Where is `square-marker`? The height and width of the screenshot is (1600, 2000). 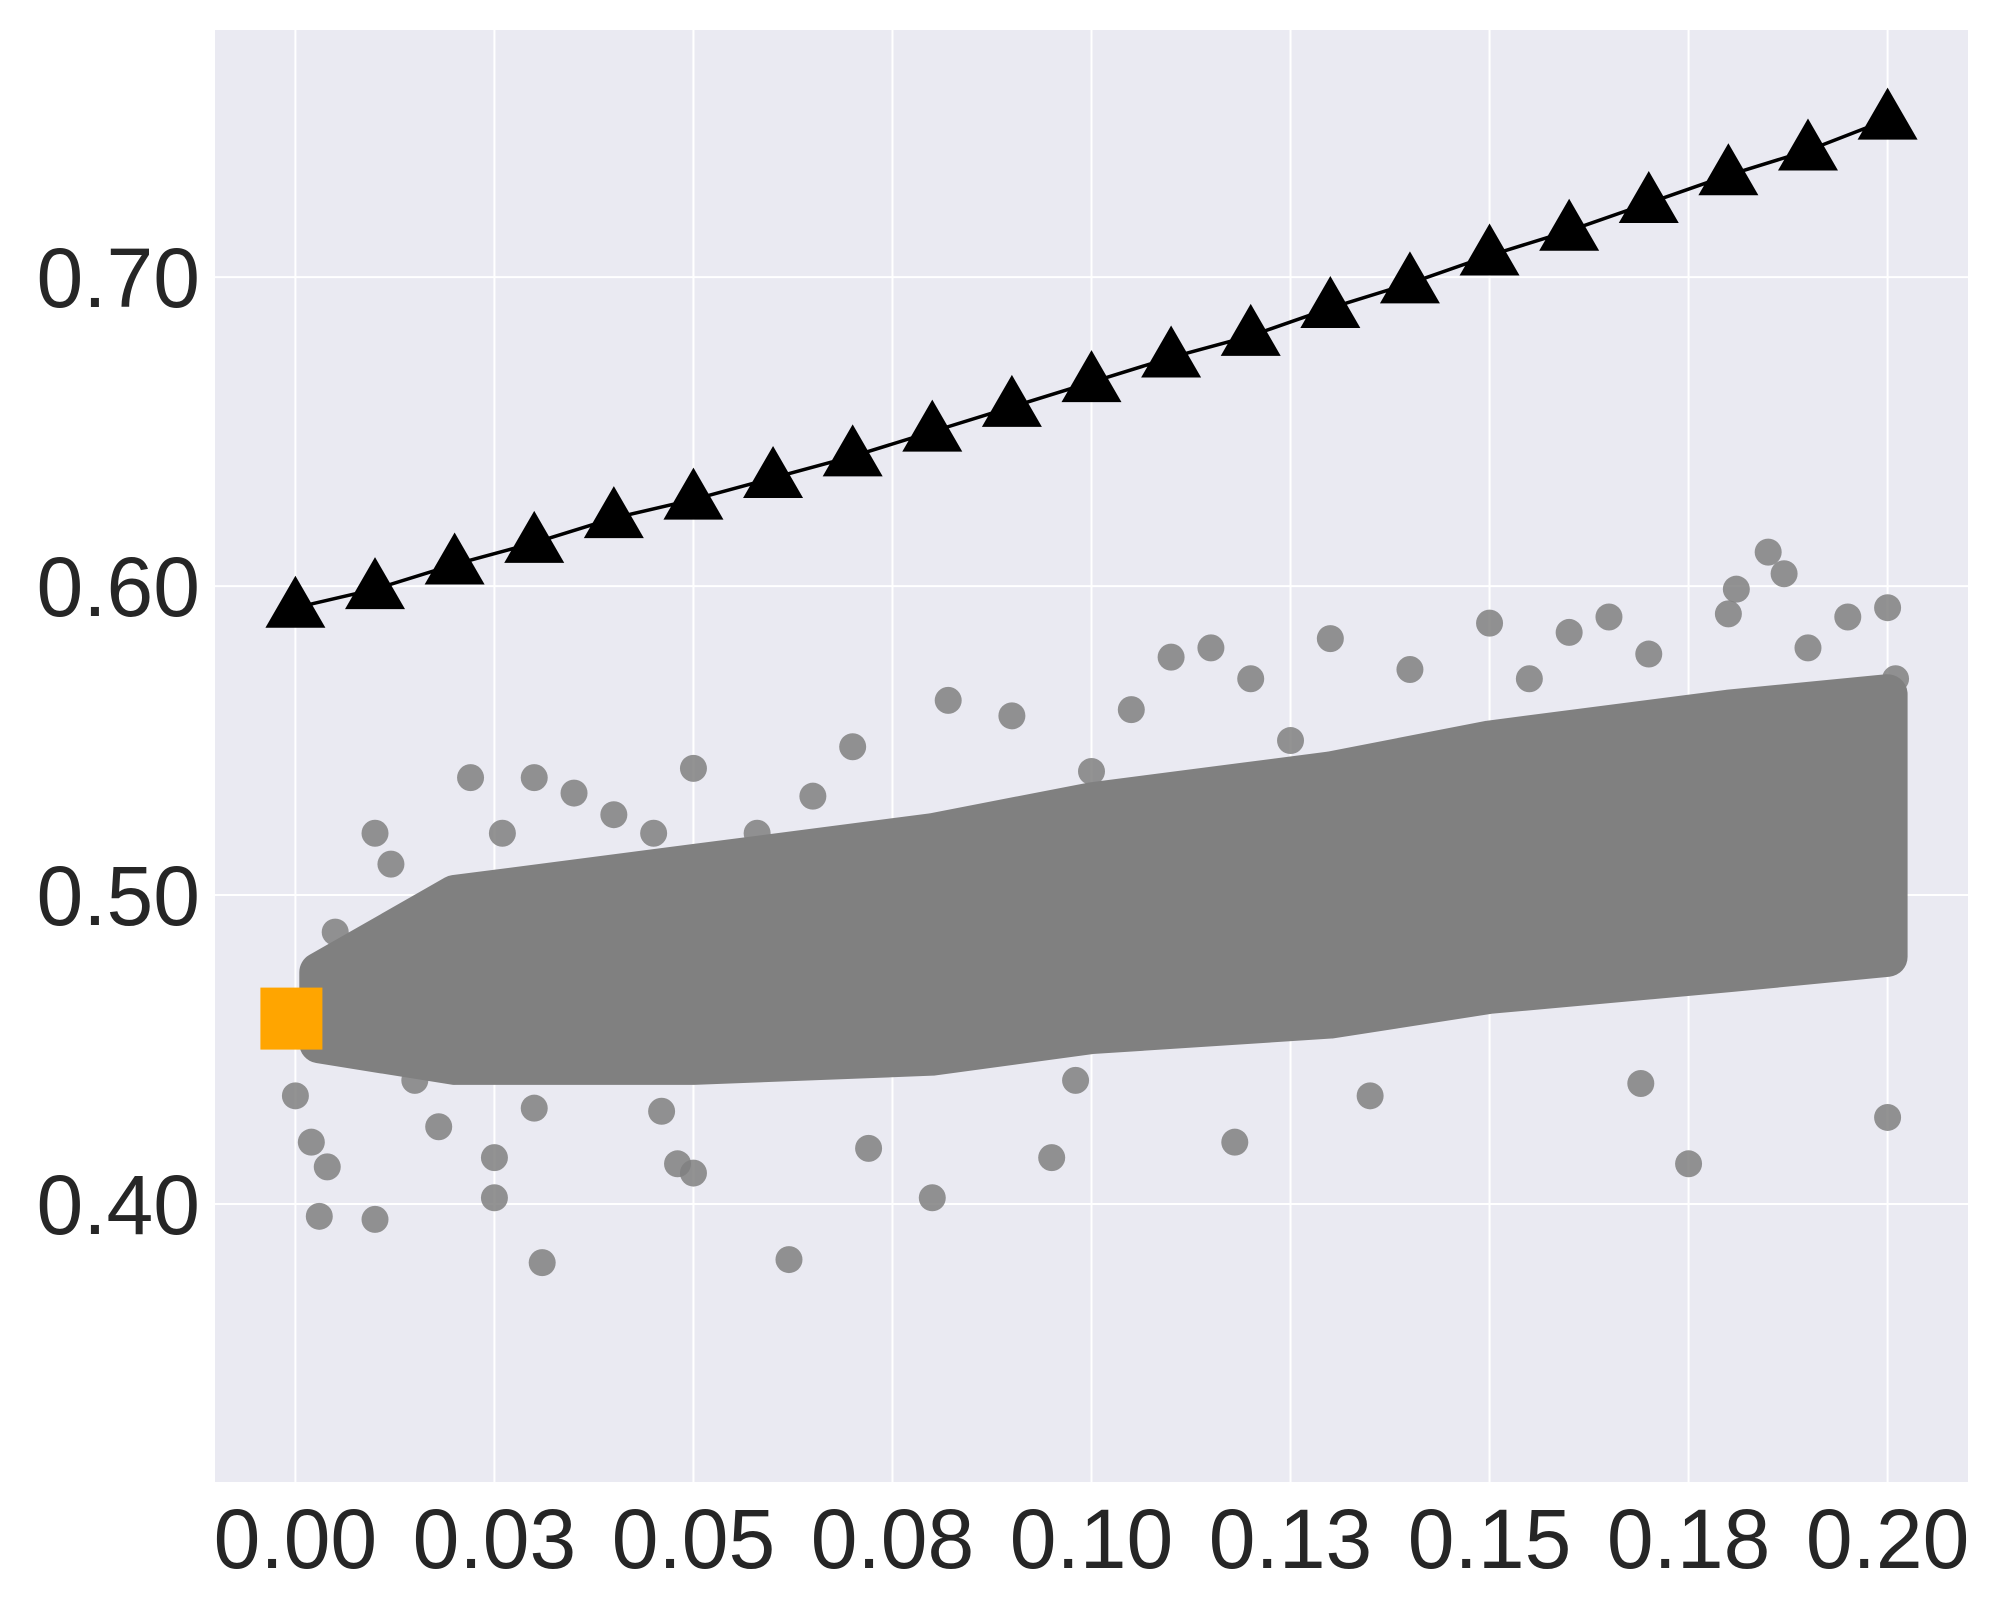 square-marker is located at coordinates (291, 1018).